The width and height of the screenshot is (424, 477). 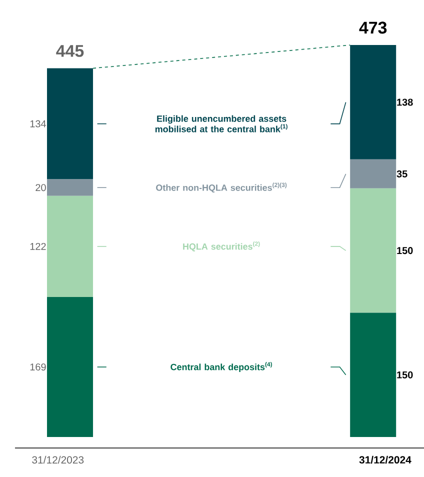 What do you see at coordinates (405, 102) in the screenshot?
I see `data-label: 138` at bounding box center [405, 102].